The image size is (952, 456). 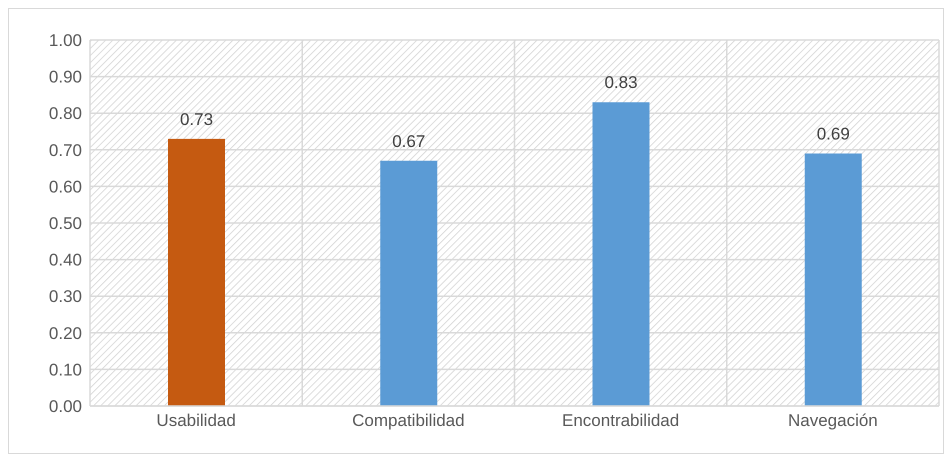 What do you see at coordinates (65, 406) in the screenshot?
I see `y-tick-label: 0.00` at bounding box center [65, 406].